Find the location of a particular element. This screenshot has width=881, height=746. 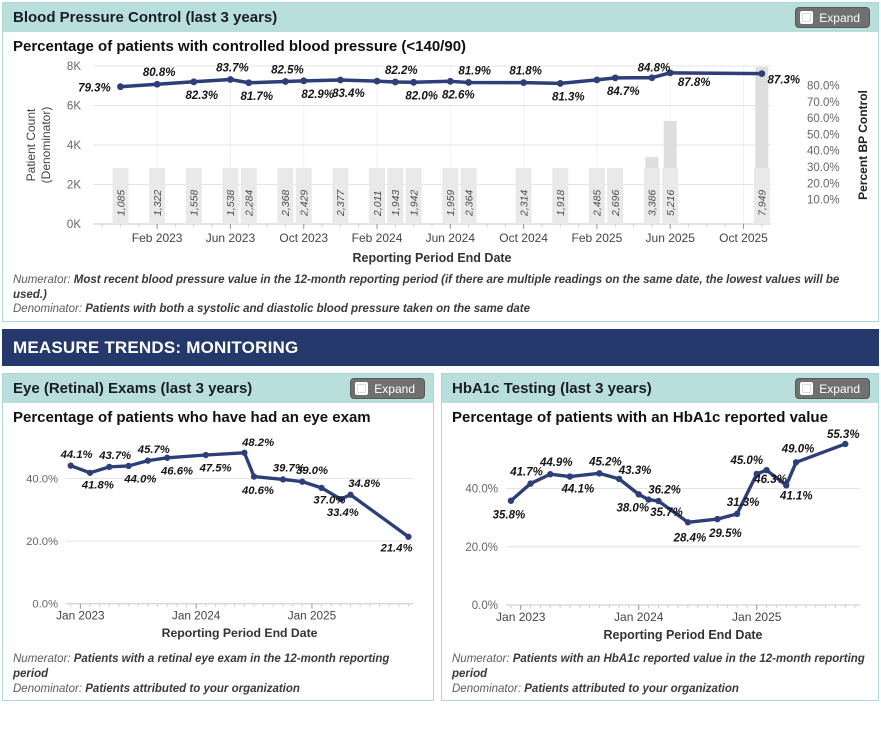

svg-text: 2,314 is located at coordinates (524, 203).